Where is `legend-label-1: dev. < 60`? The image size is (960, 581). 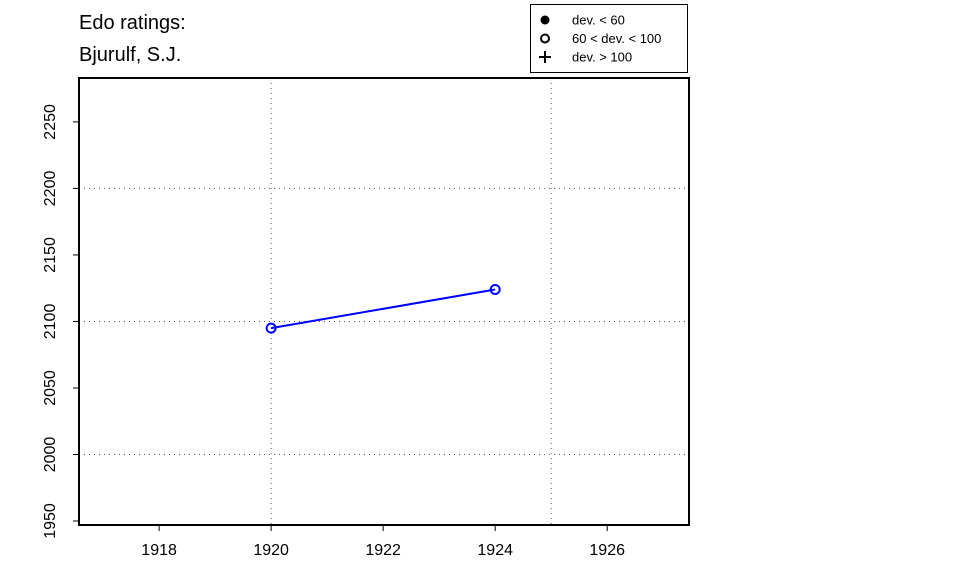 legend-label-1: dev. < 60 is located at coordinates (598, 20).